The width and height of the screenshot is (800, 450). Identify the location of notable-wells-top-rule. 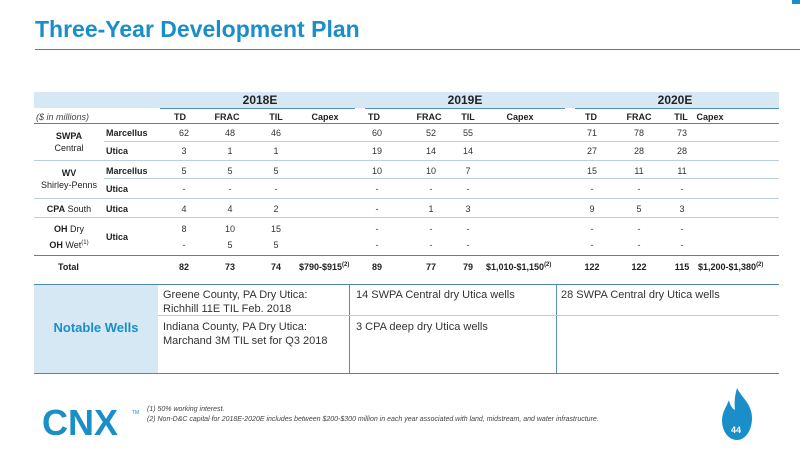
(406, 284).